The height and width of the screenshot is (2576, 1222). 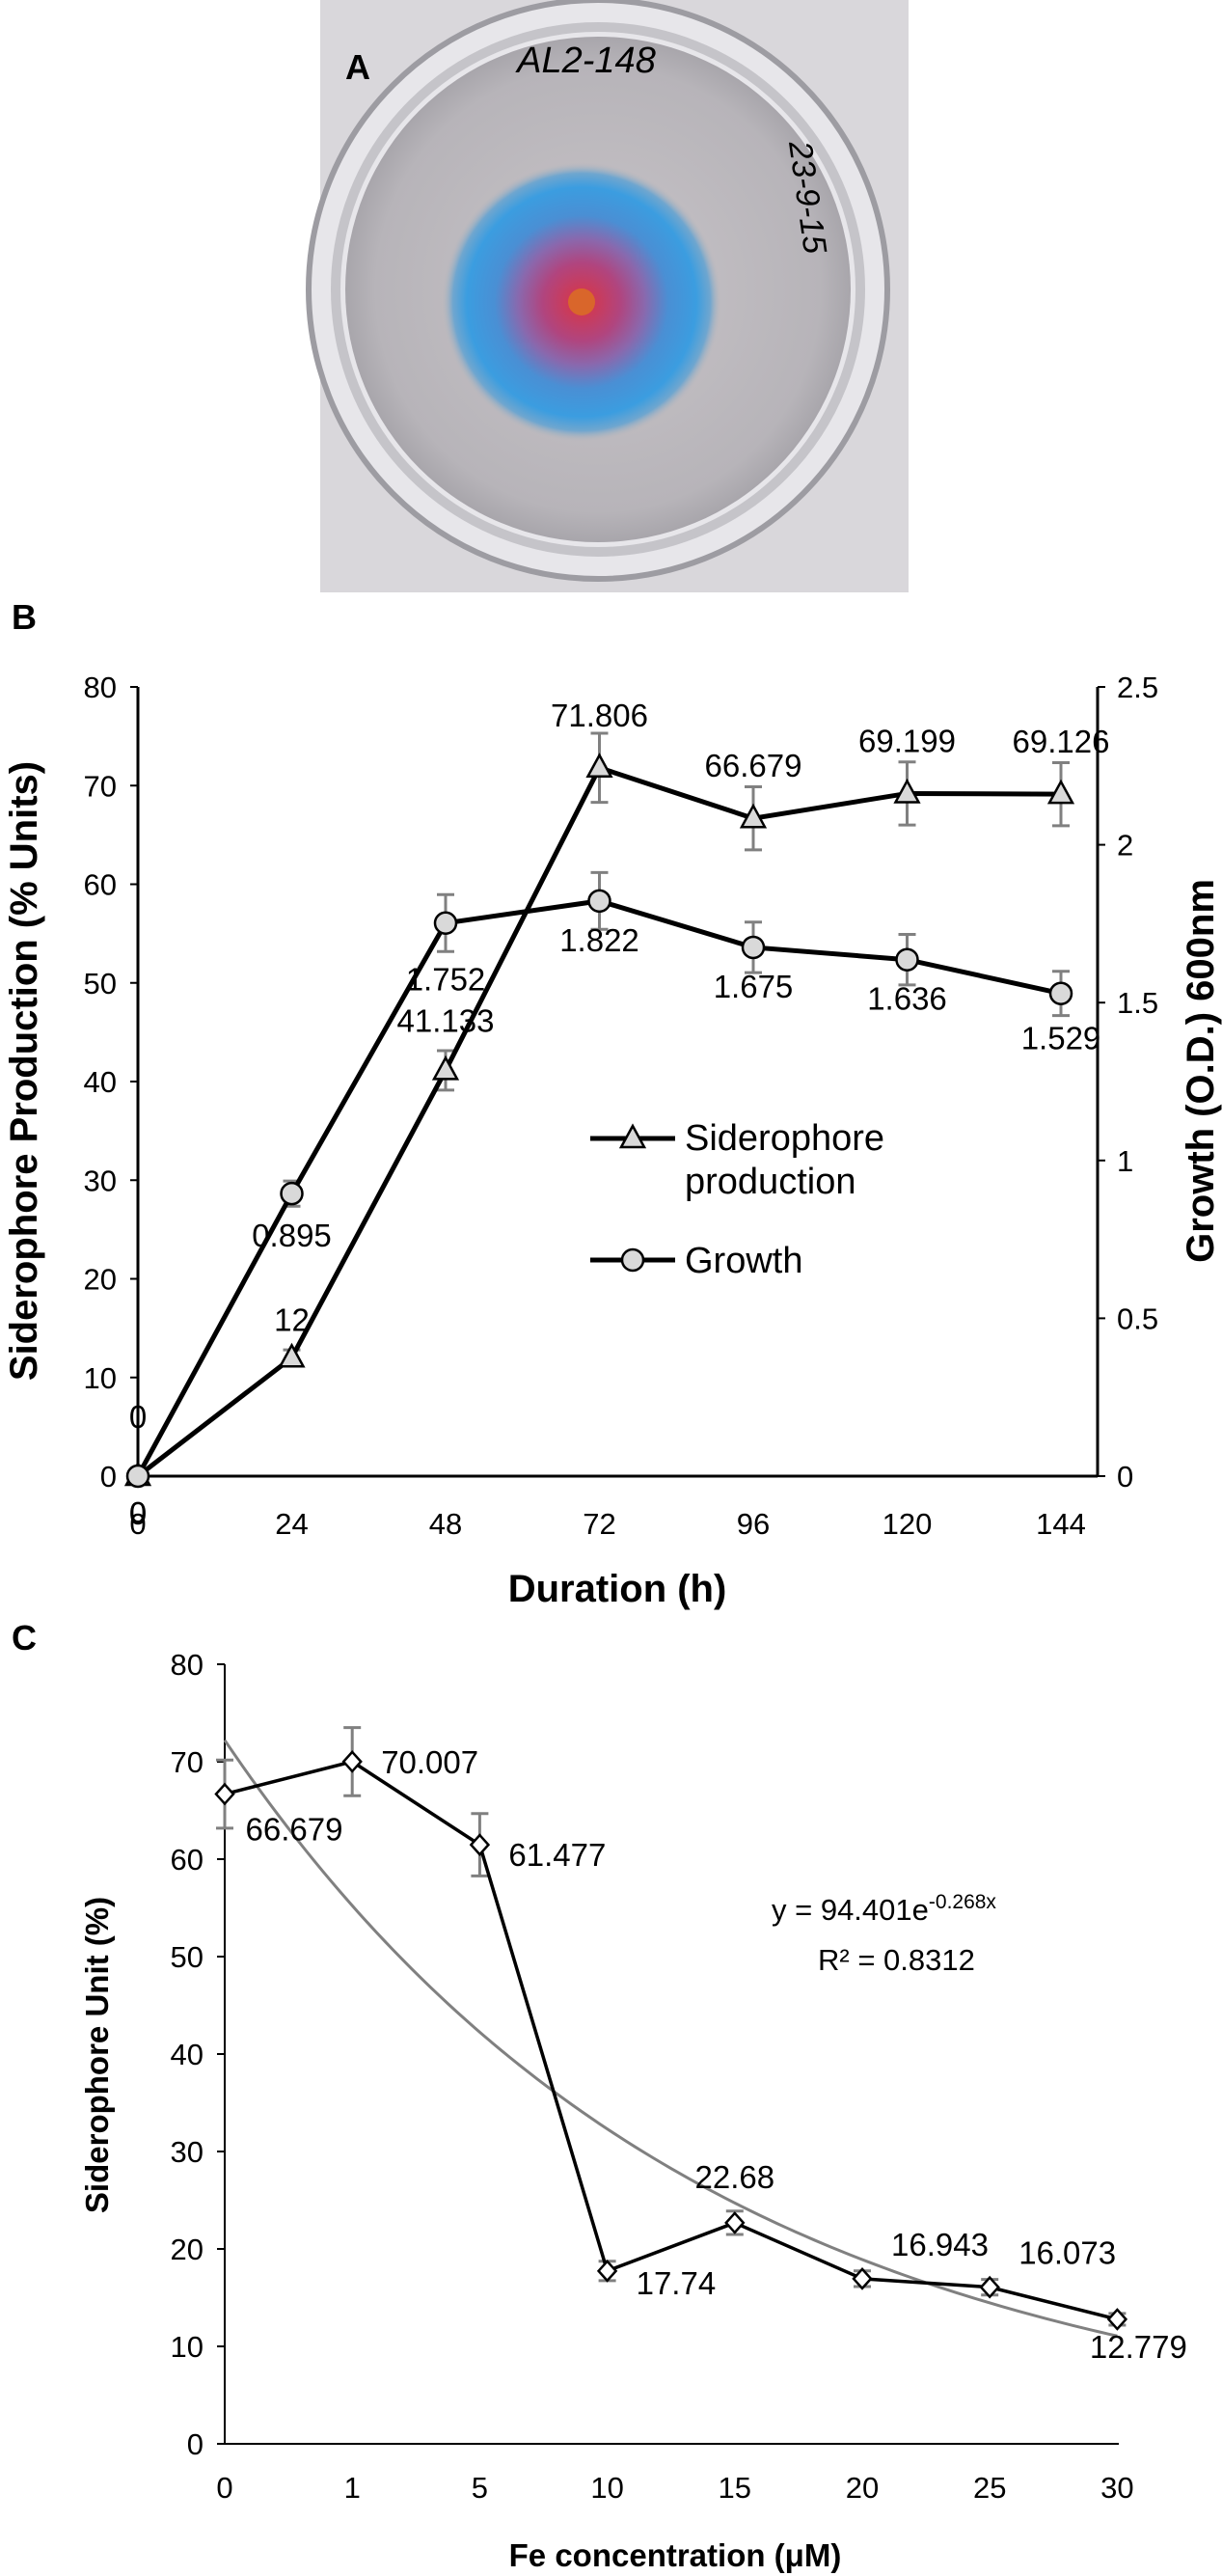 What do you see at coordinates (1125, 846) in the screenshot?
I see `y2-tick-label: 2` at bounding box center [1125, 846].